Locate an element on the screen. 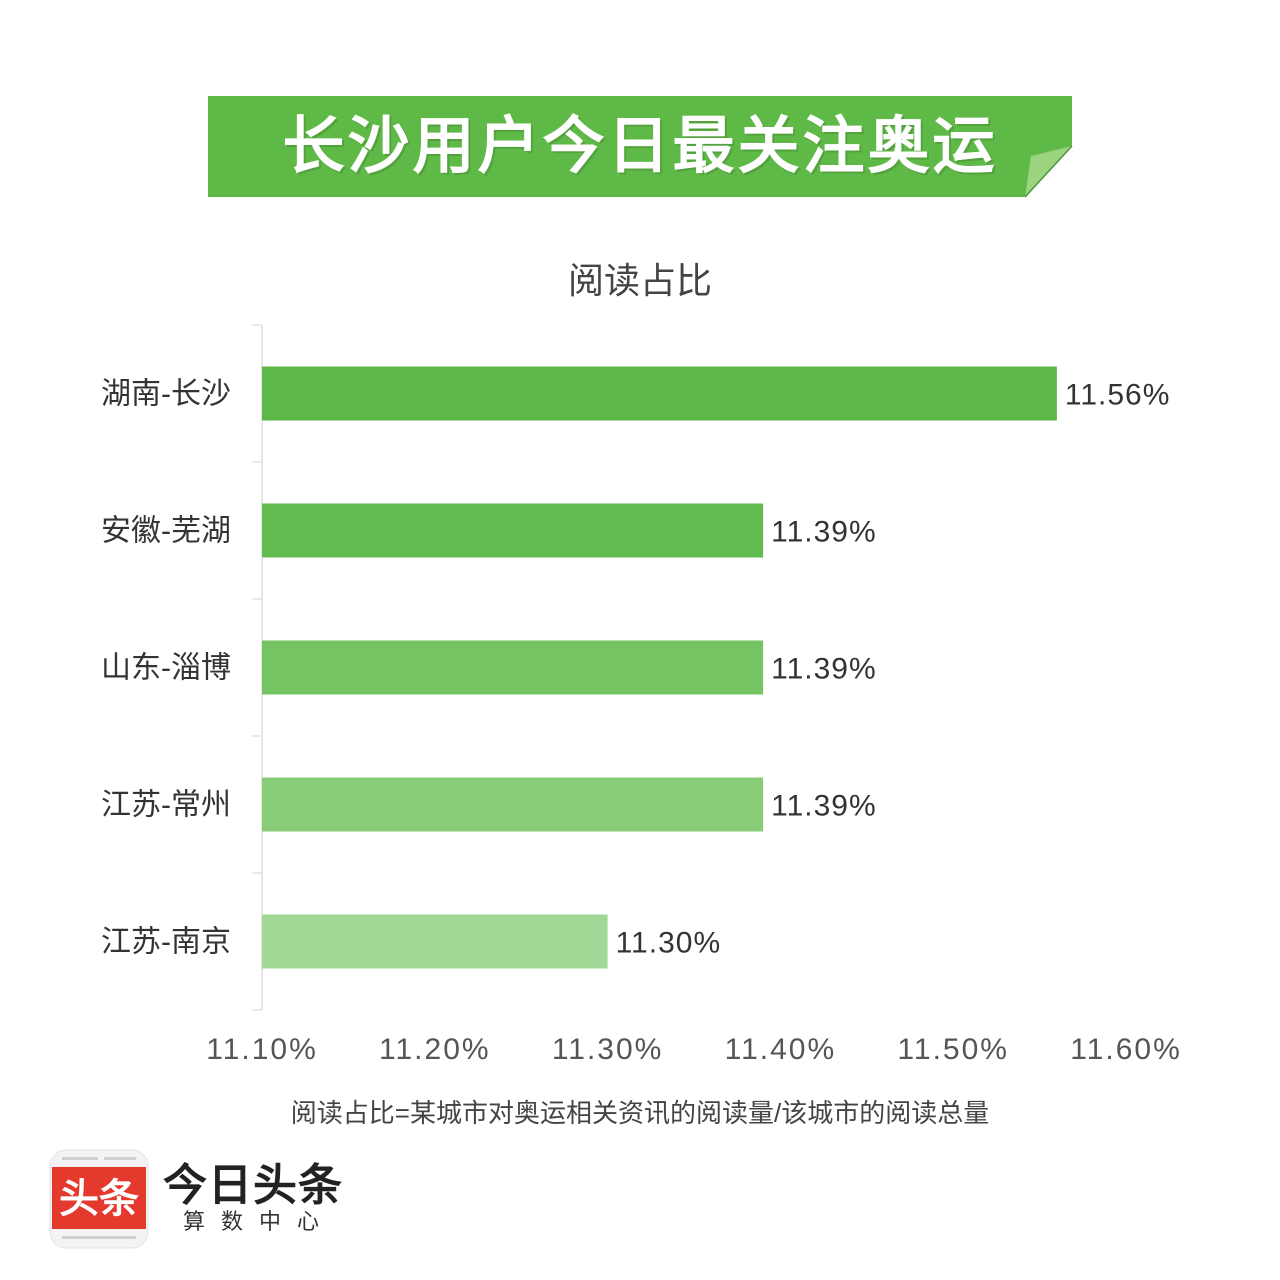 This screenshot has height=1280, width=1280. category-label: 江苏-南京 is located at coordinates (166, 942).